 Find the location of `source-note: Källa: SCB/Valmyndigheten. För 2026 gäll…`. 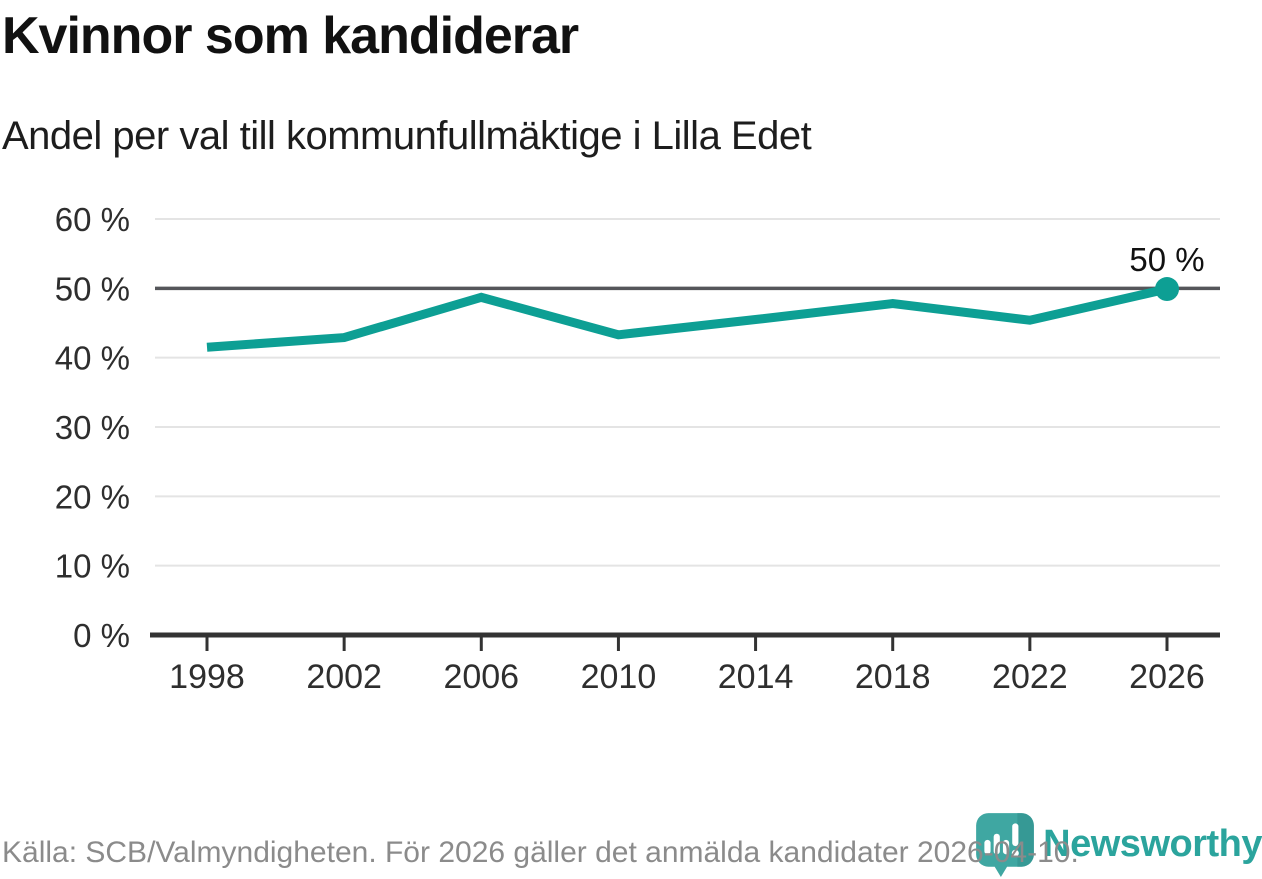

source-note: Källa: SCB/Valmyndigheten. För 2026 gäll… is located at coordinates (540, 852).